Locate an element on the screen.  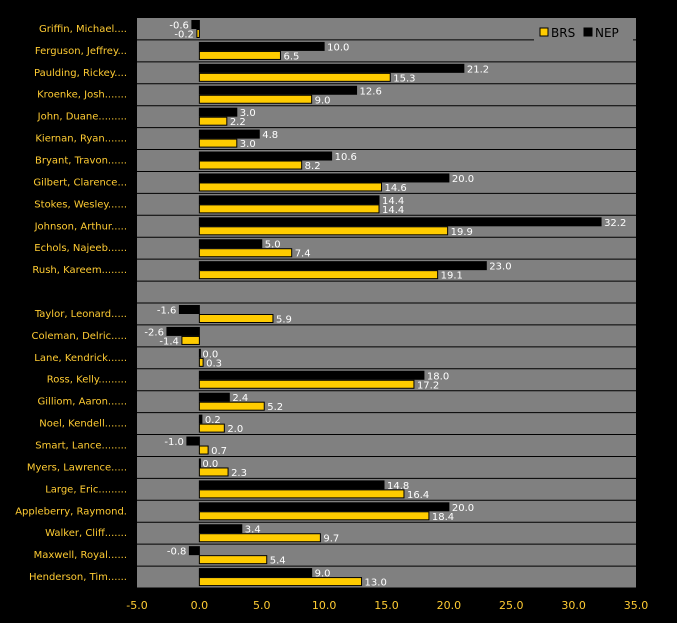
brs-value-label: 13.0 is located at coordinates (376, 583).